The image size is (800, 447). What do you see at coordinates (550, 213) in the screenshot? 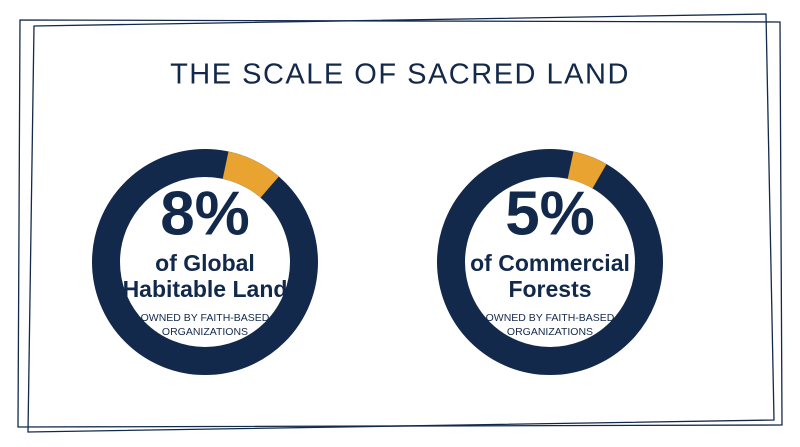
I see `value-label: 5%` at bounding box center [550, 213].